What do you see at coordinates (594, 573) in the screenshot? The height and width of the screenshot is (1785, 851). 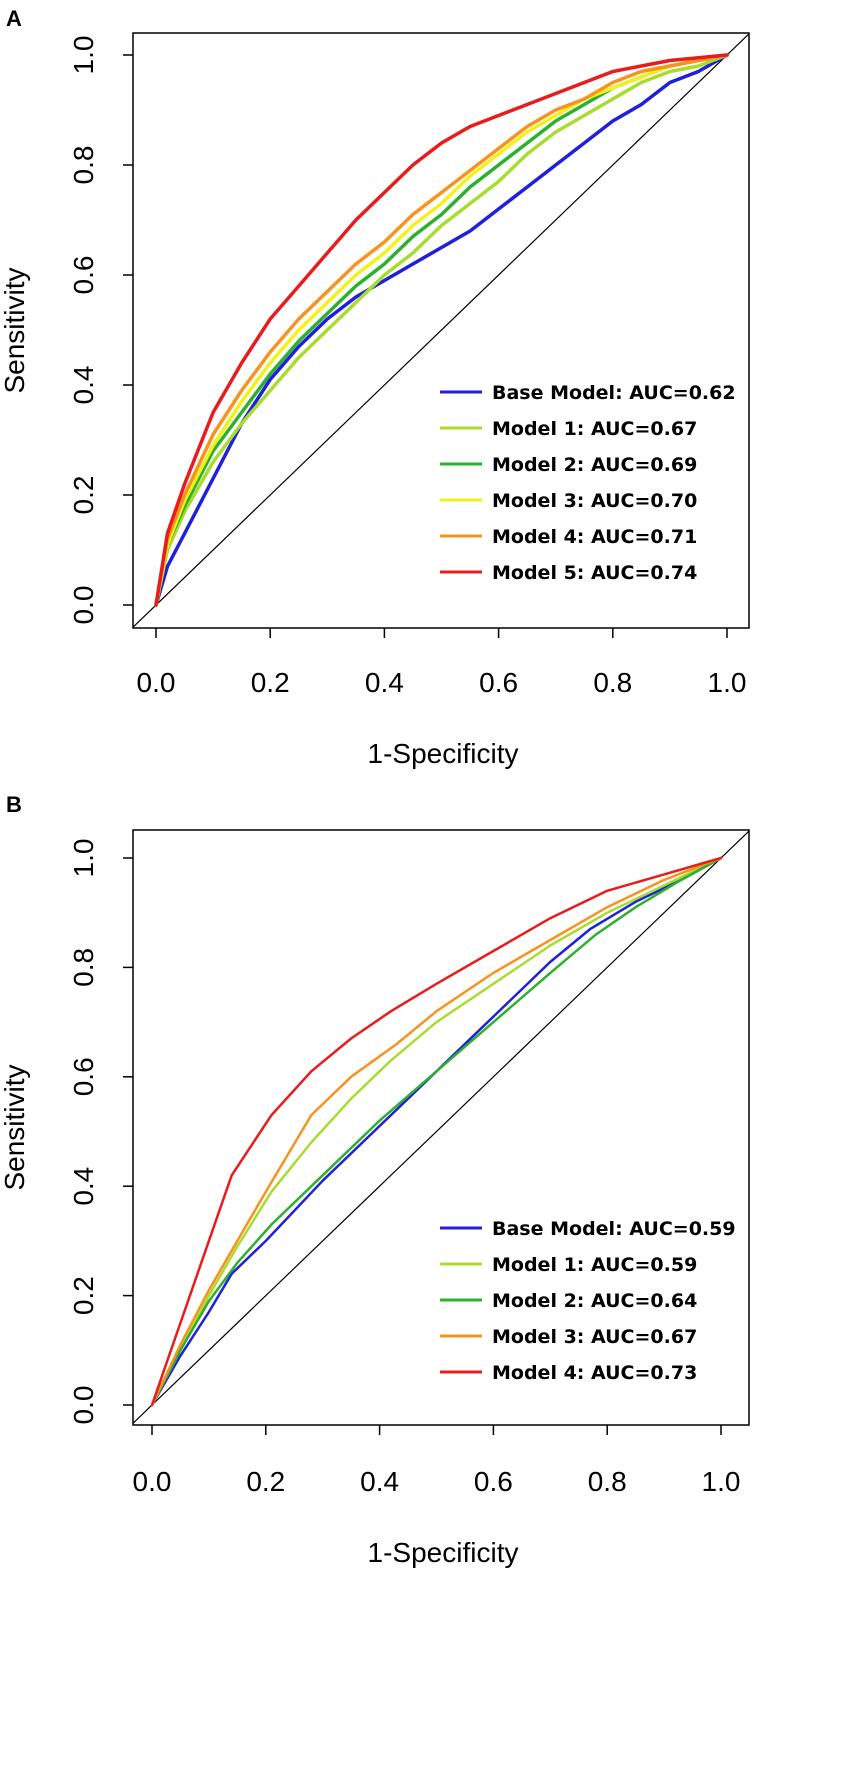 I see `legend-entry: Model 5: AUC=0.74` at bounding box center [594, 573].